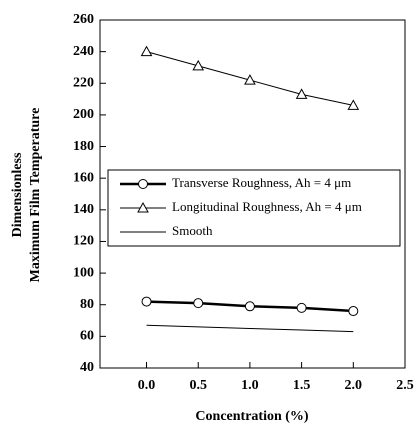 Image resolution: width=419 pixels, height=430 pixels. What do you see at coordinates (83, 51) in the screenshot?
I see `y-tick-label: 240` at bounding box center [83, 51].